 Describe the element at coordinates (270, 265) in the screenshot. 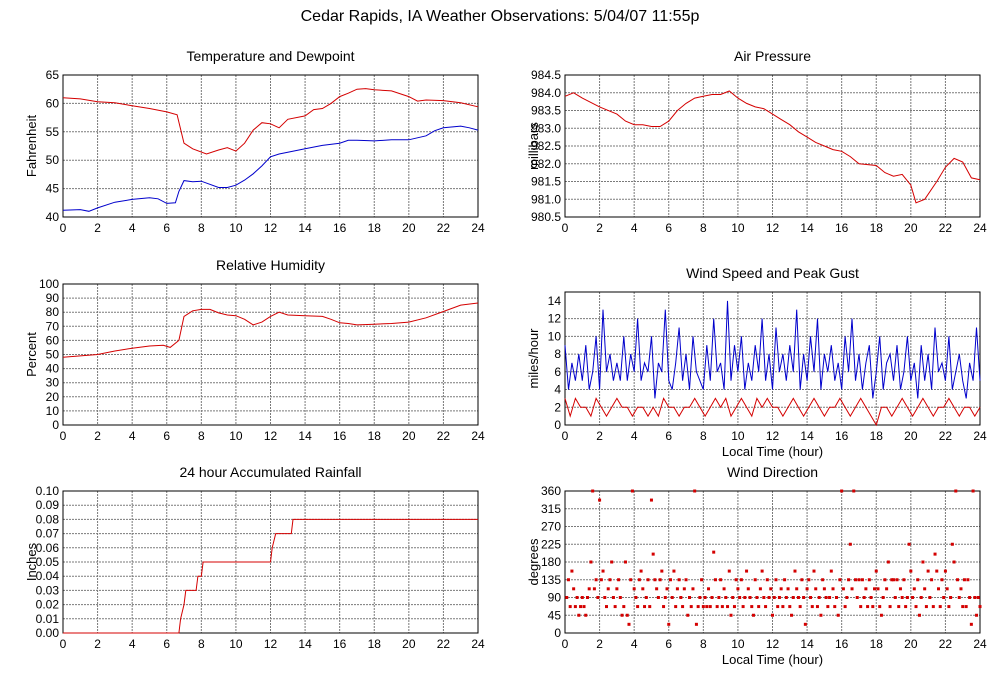

I see `chart-title: Relative Humidity` at that location.